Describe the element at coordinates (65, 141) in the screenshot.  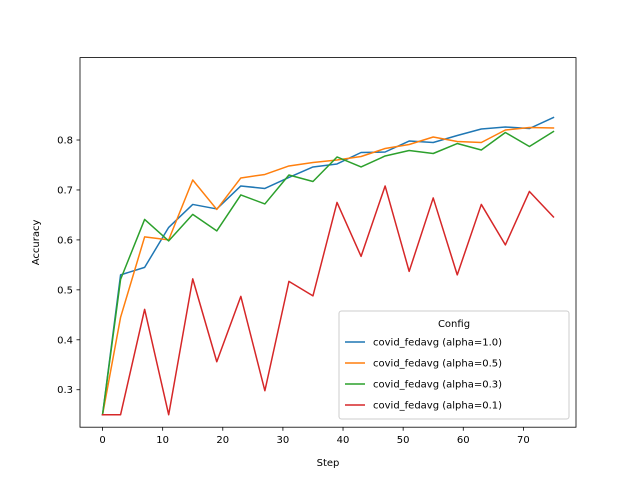
I see `y-tick-label: 0.8` at that location.